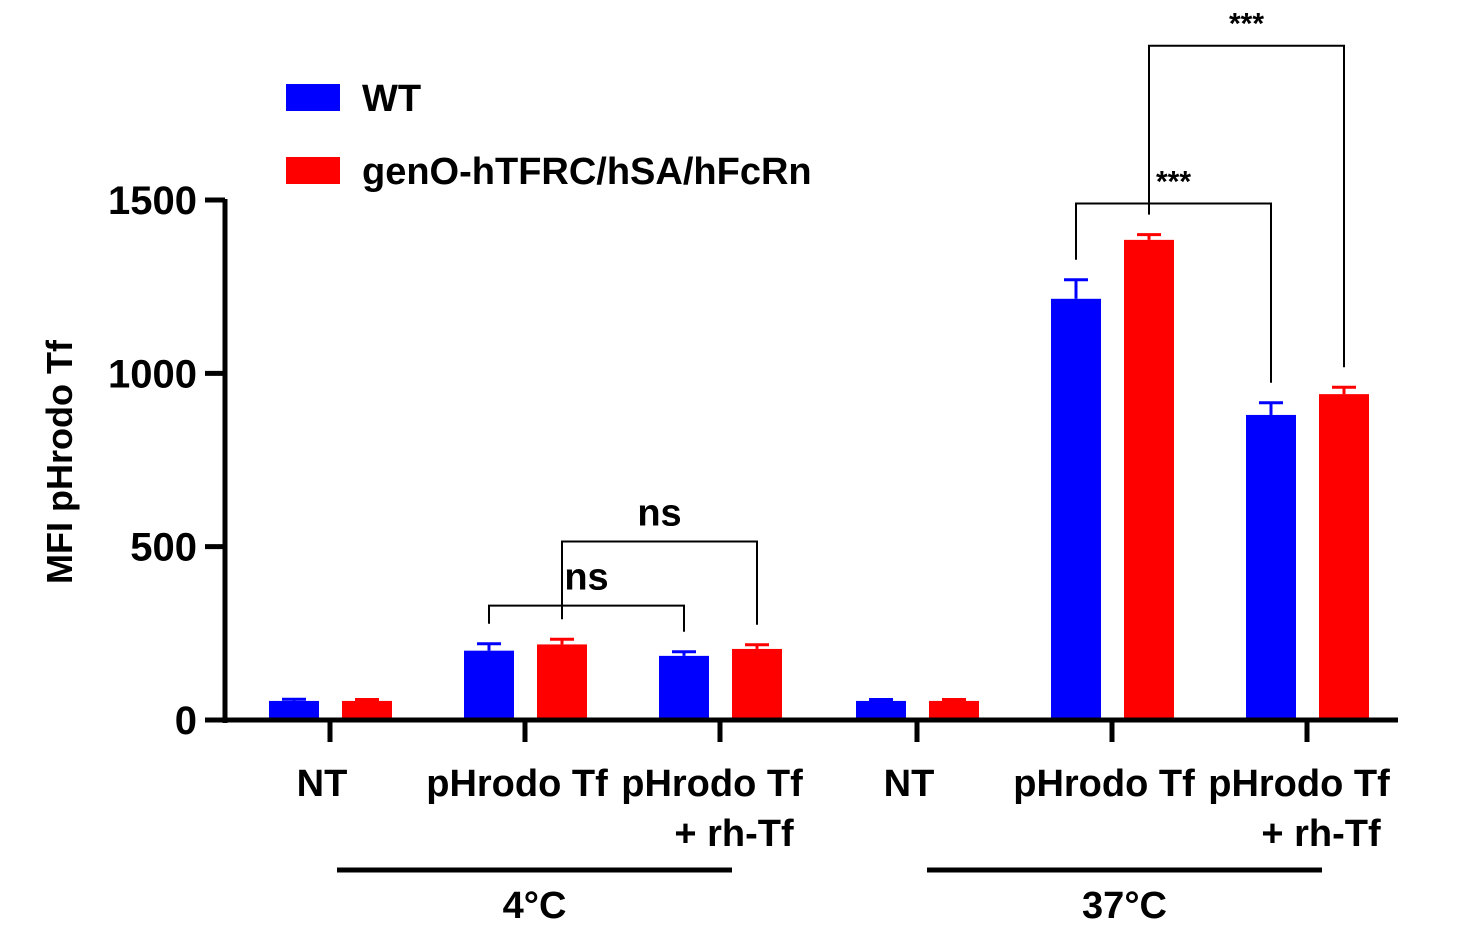 The image size is (1462, 925). What do you see at coordinates (1124, 905) in the screenshot?
I see `group-label: 37°C` at bounding box center [1124, 905].